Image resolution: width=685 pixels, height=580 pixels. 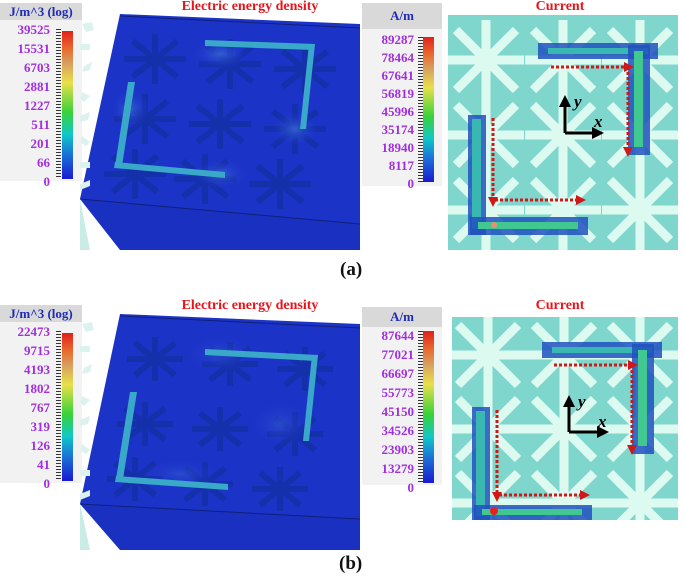 I want to click on legend-value: 1802, so click(x=37, y=388).